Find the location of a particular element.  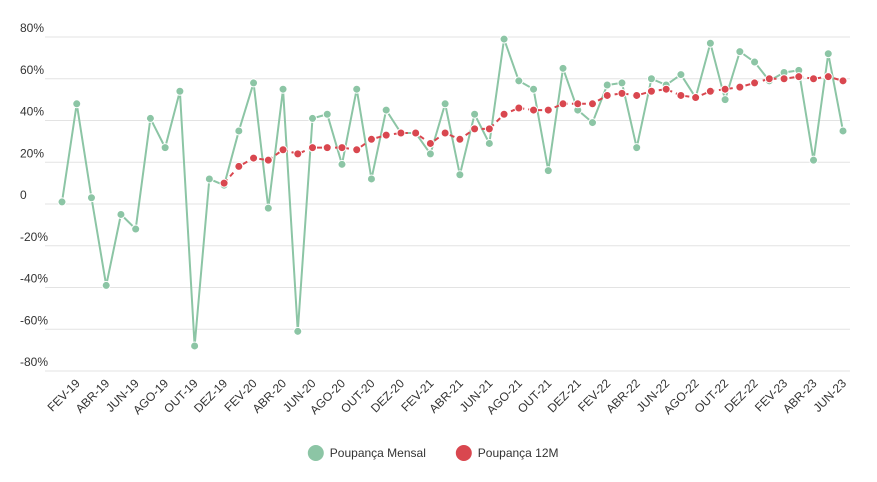

x-tick-label: DEZ-20 is located at coordinates (387, 395).